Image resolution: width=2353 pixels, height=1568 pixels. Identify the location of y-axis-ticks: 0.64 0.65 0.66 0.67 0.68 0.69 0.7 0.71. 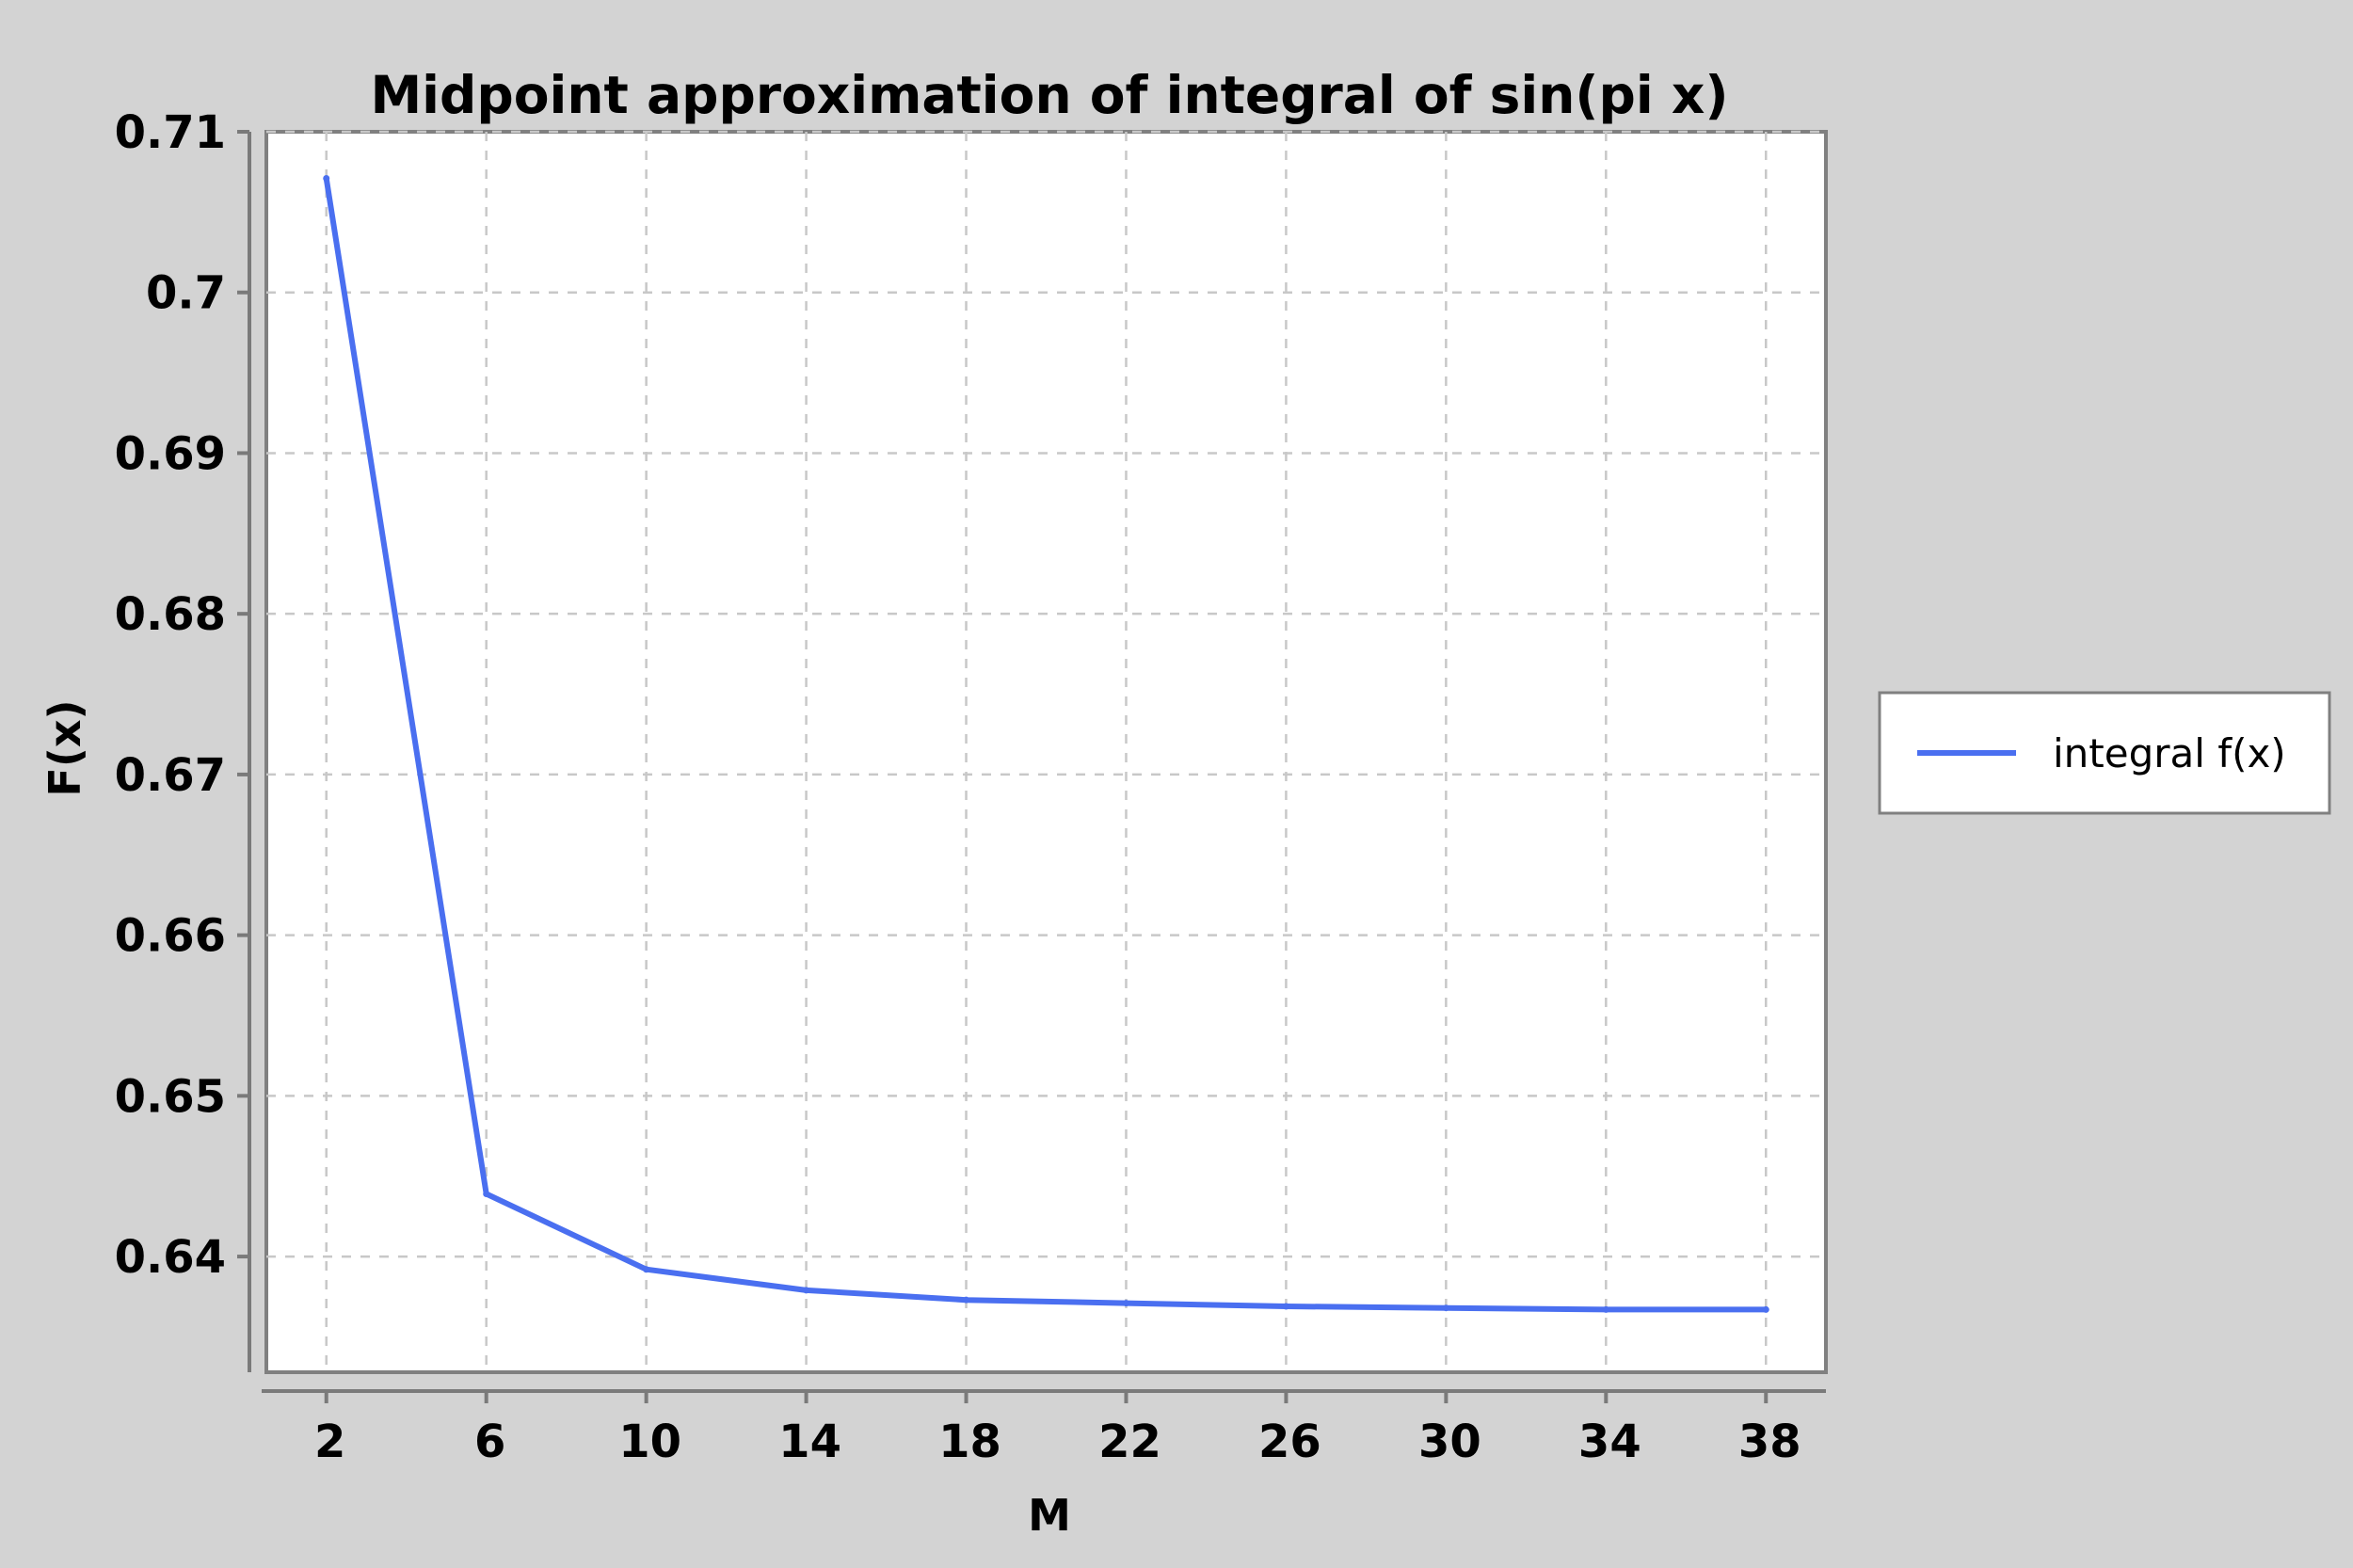
(182, 695).